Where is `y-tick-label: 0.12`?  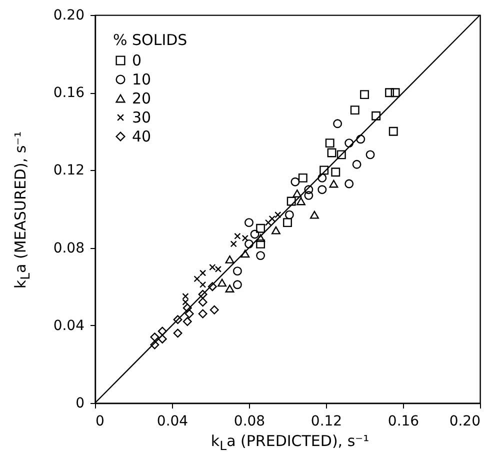
y-tick-label: 0.12 is located at coordinates (68, 170).